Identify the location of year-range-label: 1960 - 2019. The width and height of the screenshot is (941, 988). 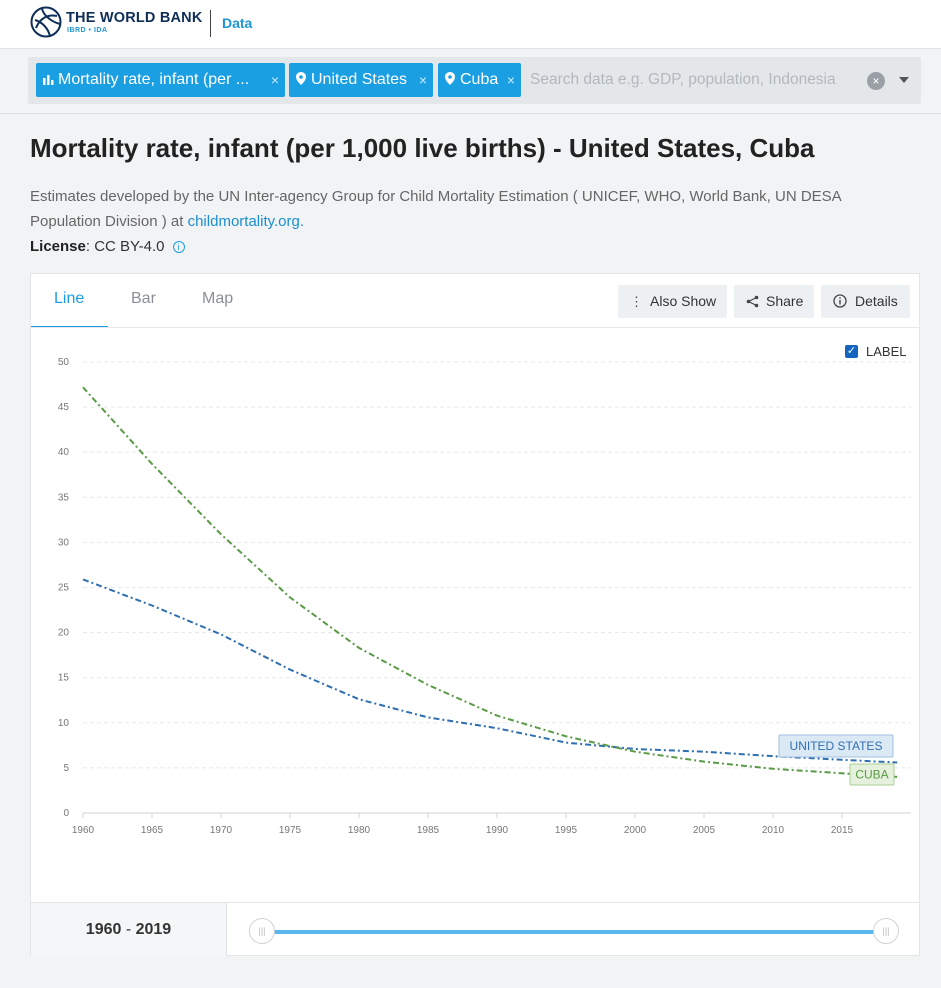
(129, 930).